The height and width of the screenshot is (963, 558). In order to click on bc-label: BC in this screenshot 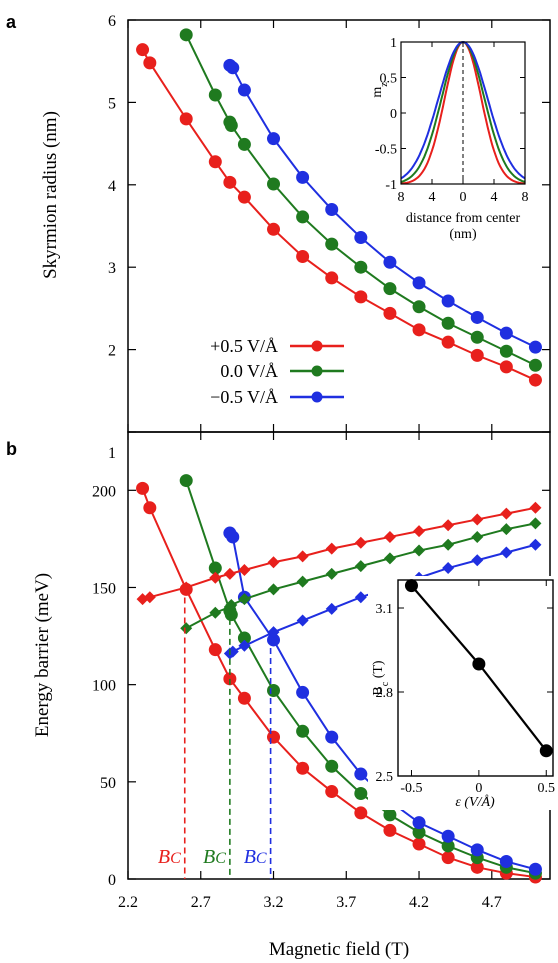, I will do `click(255, 857)`.